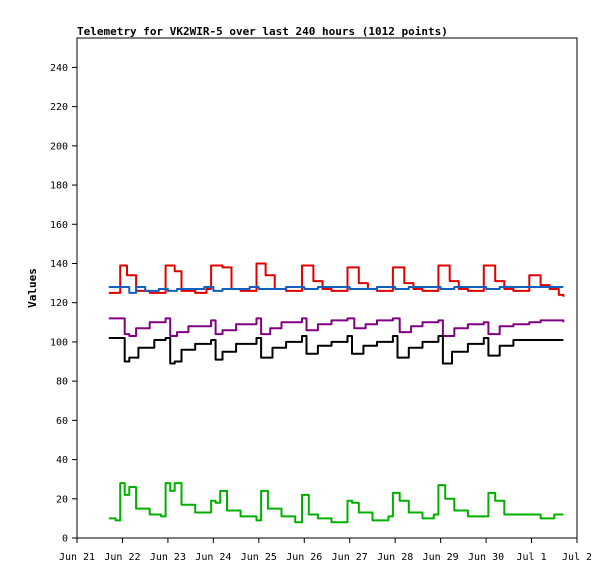  Describe the element at coordinates (62, 421) in the screenshot. I see `y-tick-label: 60` at that location.